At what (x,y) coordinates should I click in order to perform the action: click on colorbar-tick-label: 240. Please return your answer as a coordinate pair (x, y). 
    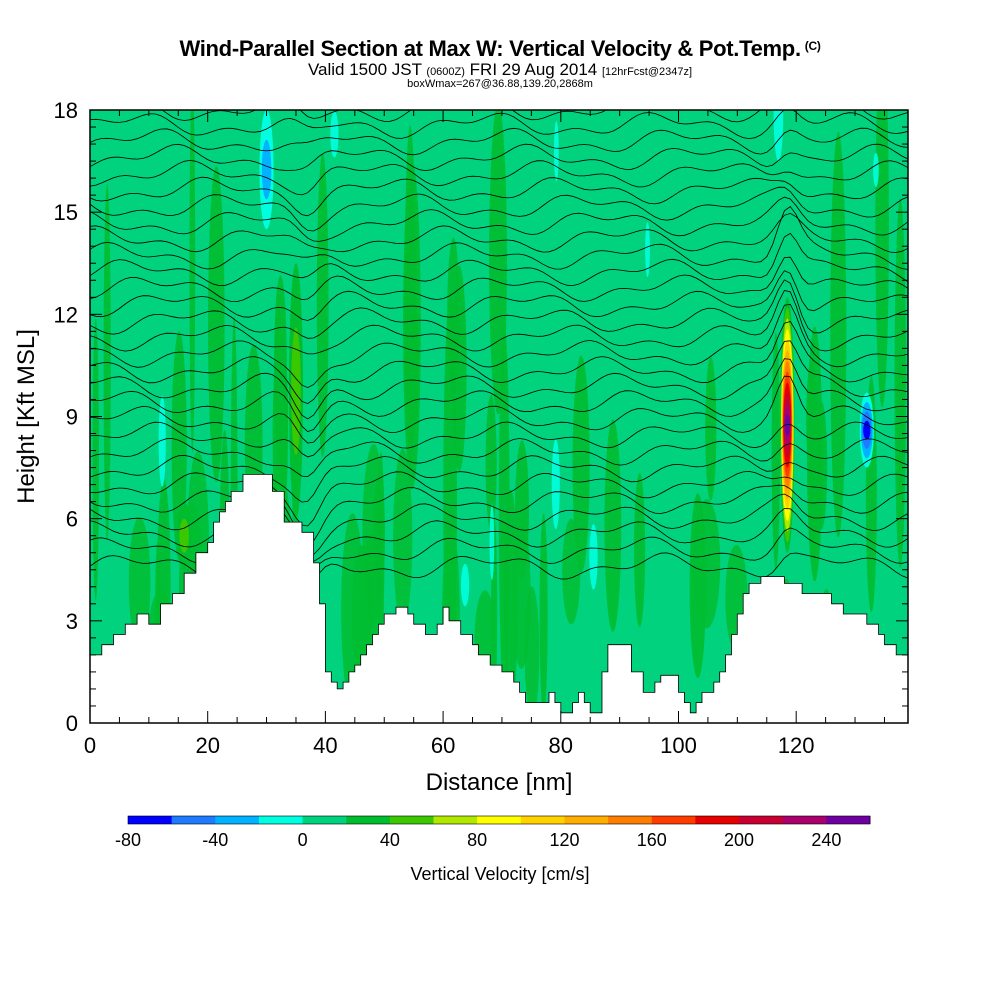
    Looking at the image, I should click on (826, 840).